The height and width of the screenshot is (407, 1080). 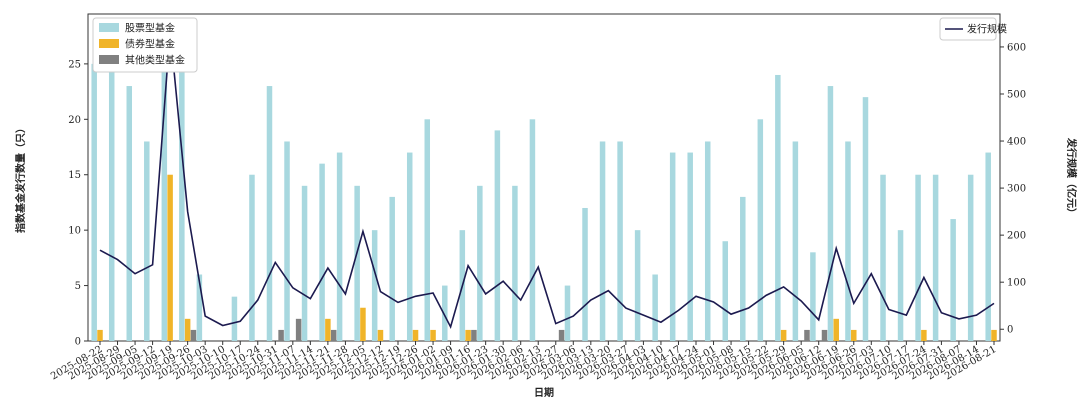 I want to click on y-tick-label: 10, so click(x=74, y=231).